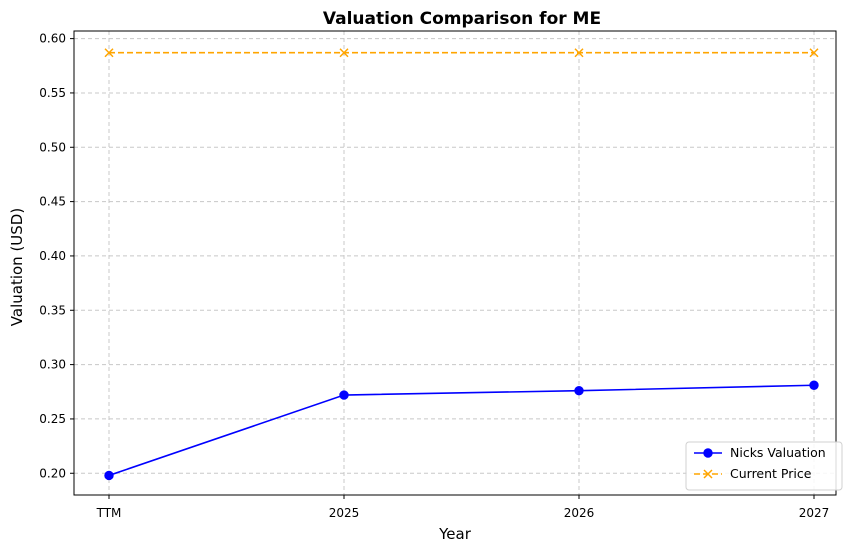 The image size is (859, 552). What do you see at coordinates (52, 93) in the screenshot?
I see `y-tick-label: 0.55` at bounding box center [52, 93].